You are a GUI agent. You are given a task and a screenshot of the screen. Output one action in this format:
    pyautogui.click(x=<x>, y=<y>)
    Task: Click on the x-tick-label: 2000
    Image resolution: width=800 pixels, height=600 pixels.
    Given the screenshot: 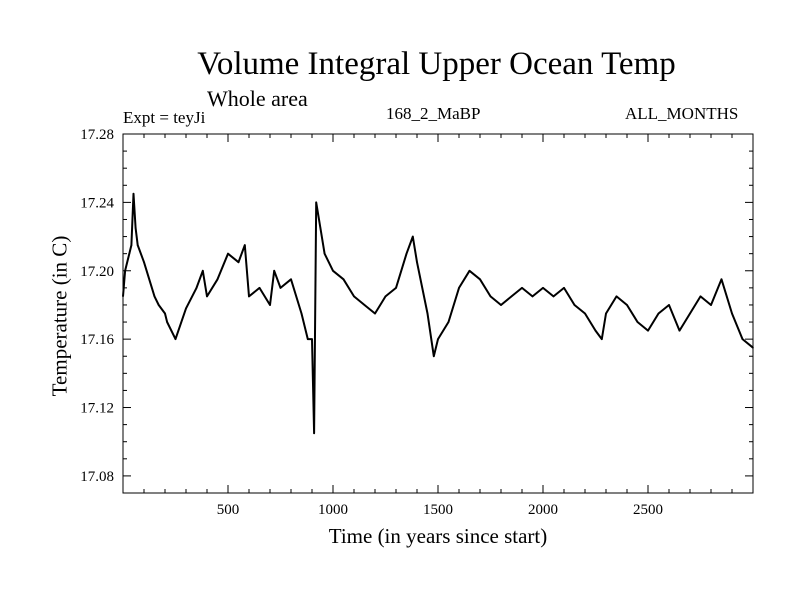 What is the action you would take?
    pyautogui.click(x=543, y=510)
    